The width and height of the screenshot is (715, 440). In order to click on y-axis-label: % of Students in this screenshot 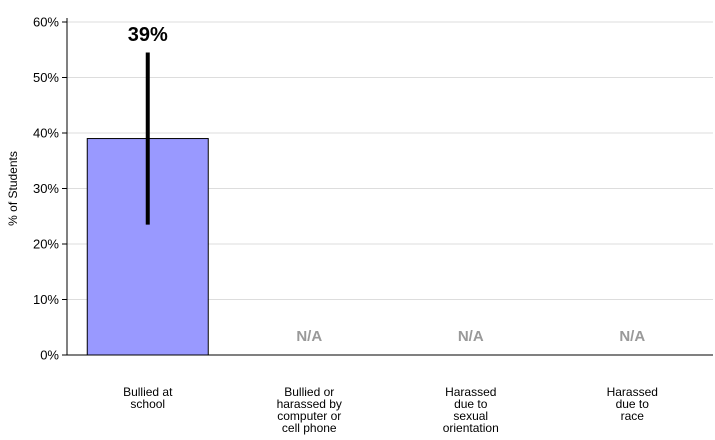, I will do `click(13, 188)`.